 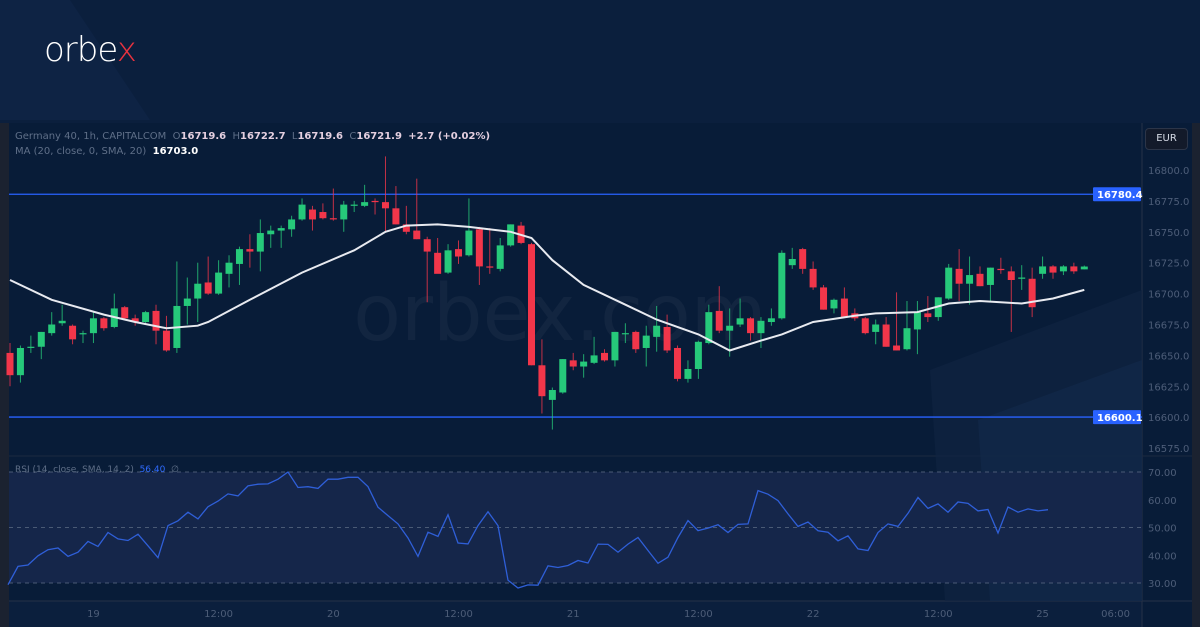 I want to click on right-border, so click(x=1196, y=375).